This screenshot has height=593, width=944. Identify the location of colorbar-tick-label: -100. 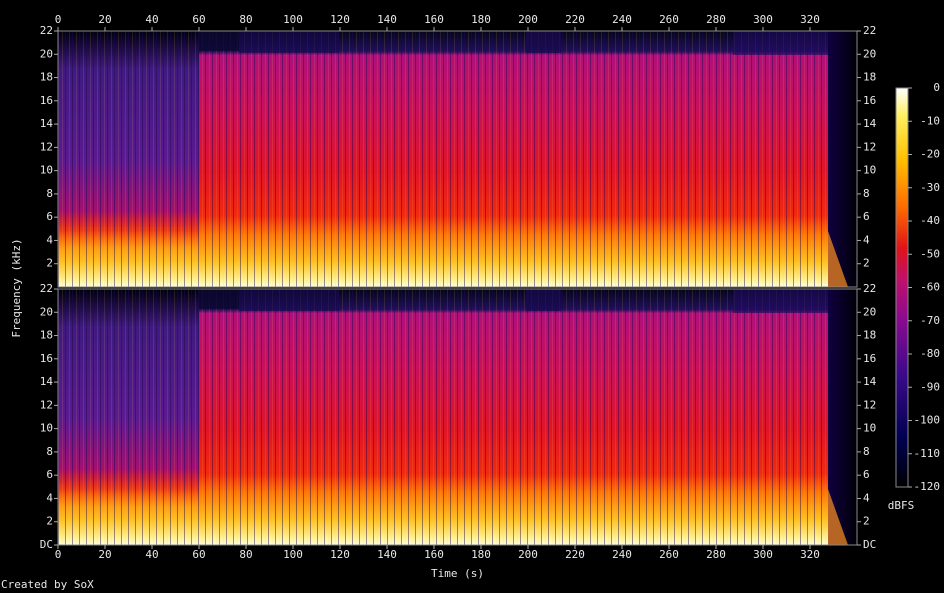
(927, 420).